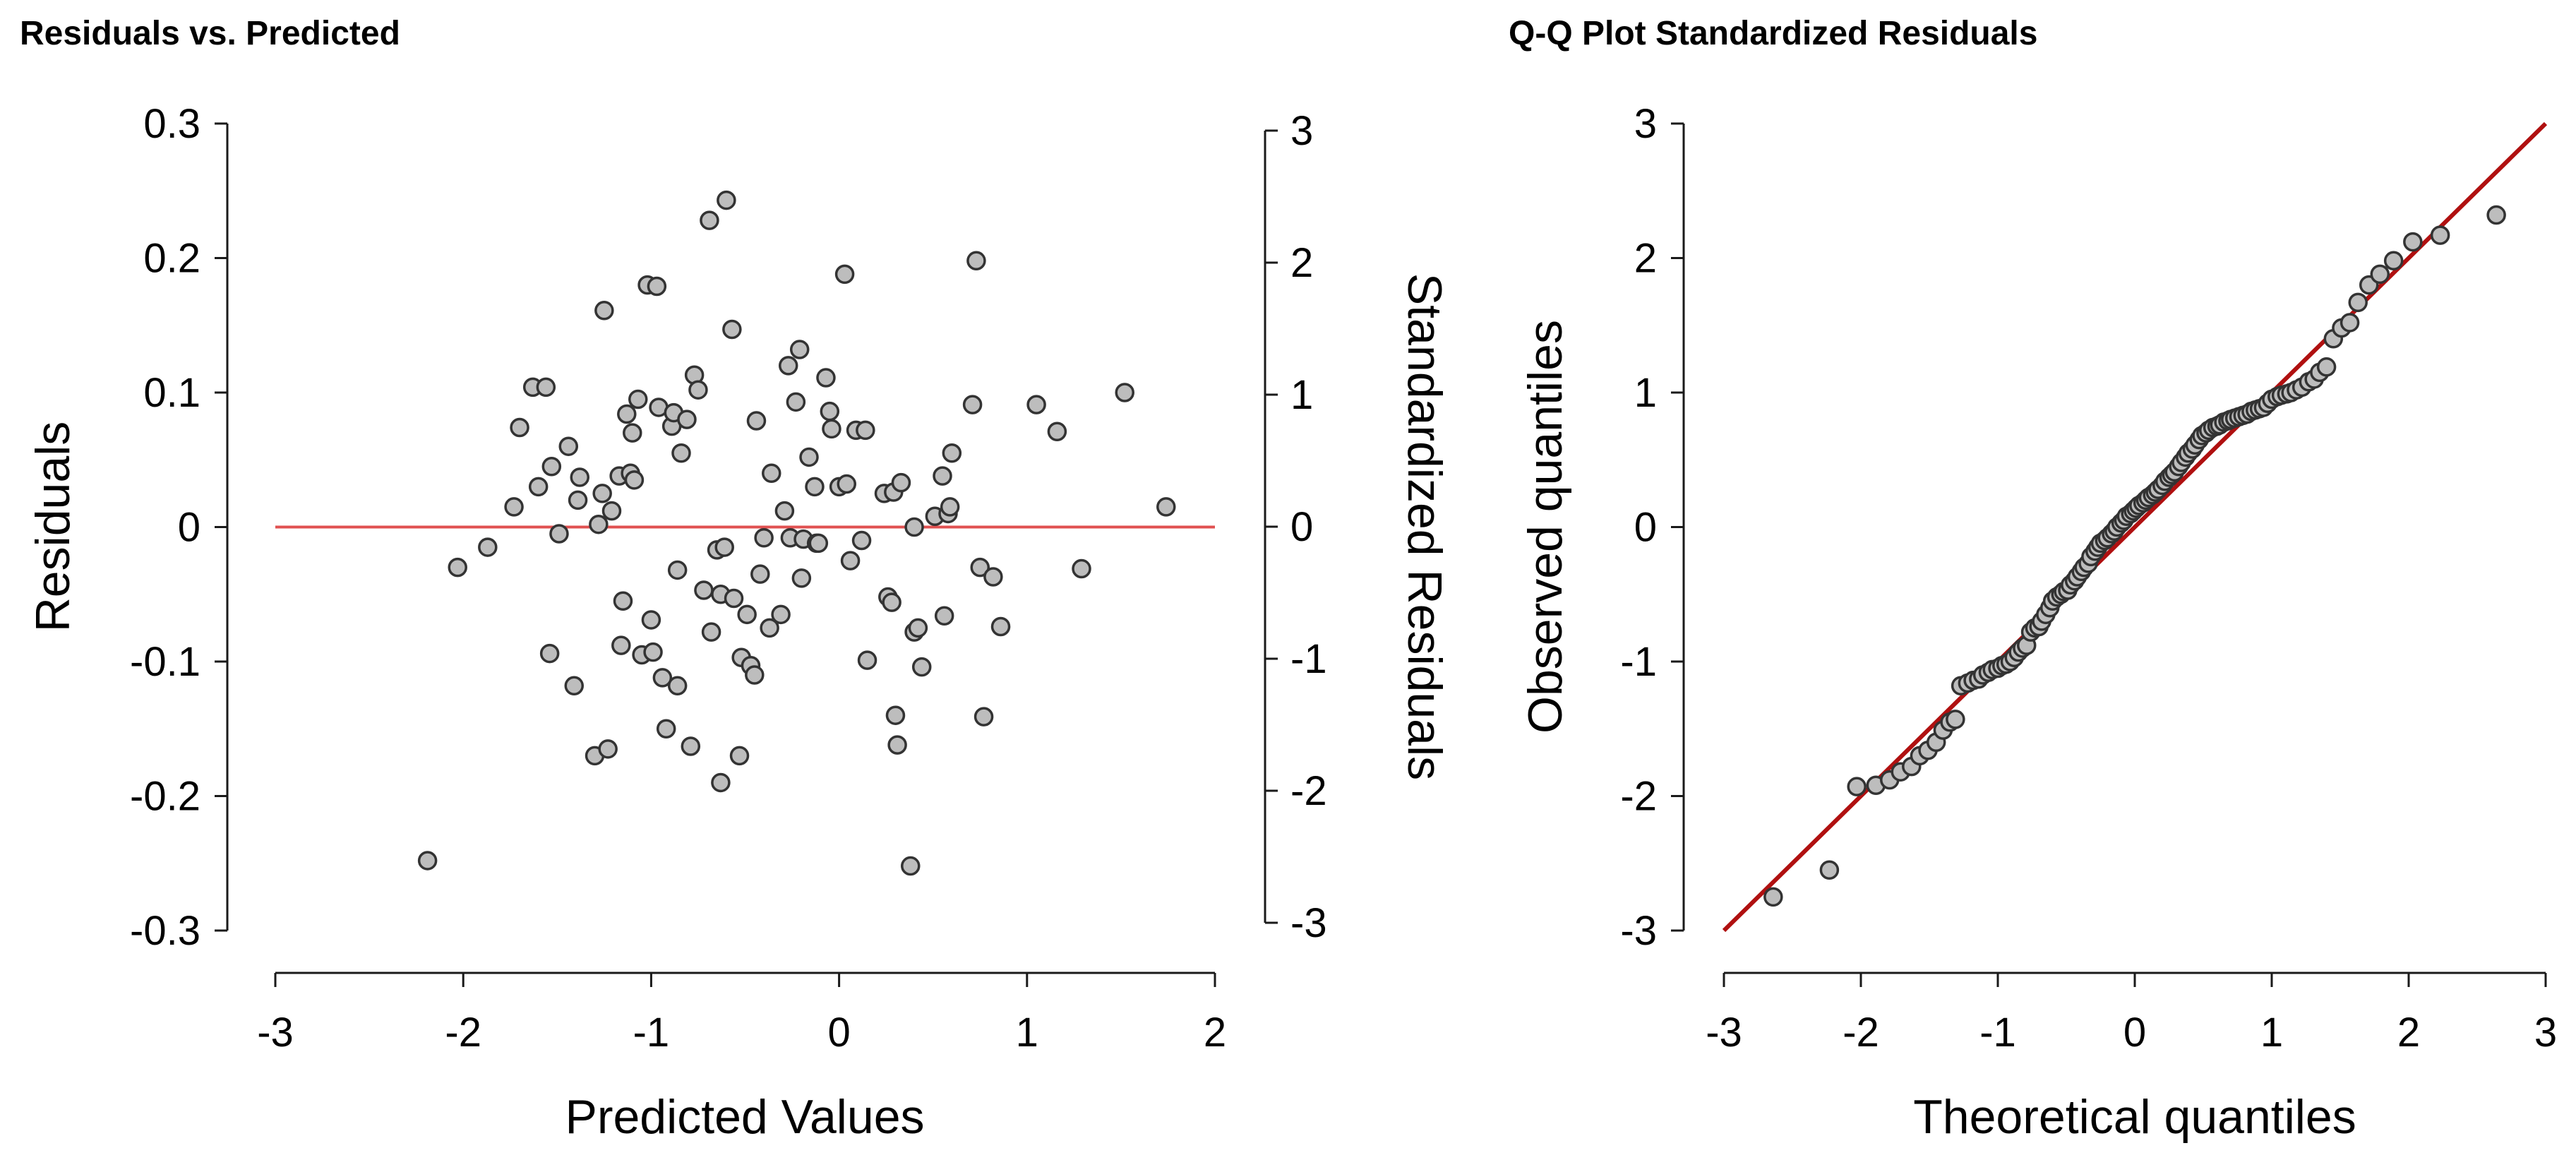 The height and width of the screenshot is (1160, 2576). I want to click on y-tick-label: -0.1, so click(165, 662).